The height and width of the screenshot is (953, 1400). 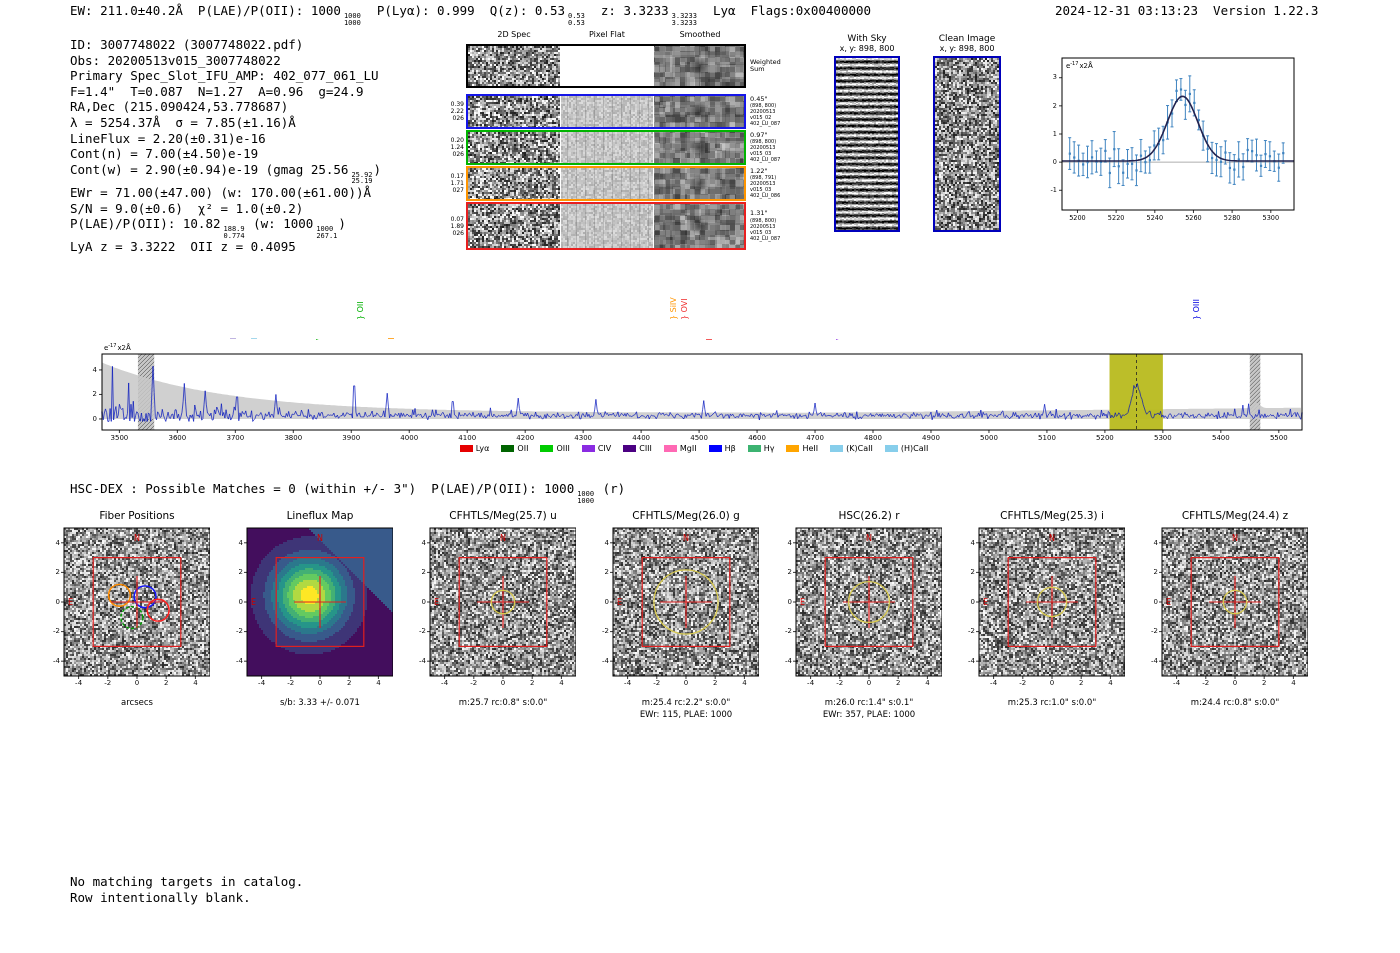 I want to click on spec2d-row-right-labels: 0.45" (898, 800) 20200513 v015_02 402_LU_087, so click(x=775, y=111).